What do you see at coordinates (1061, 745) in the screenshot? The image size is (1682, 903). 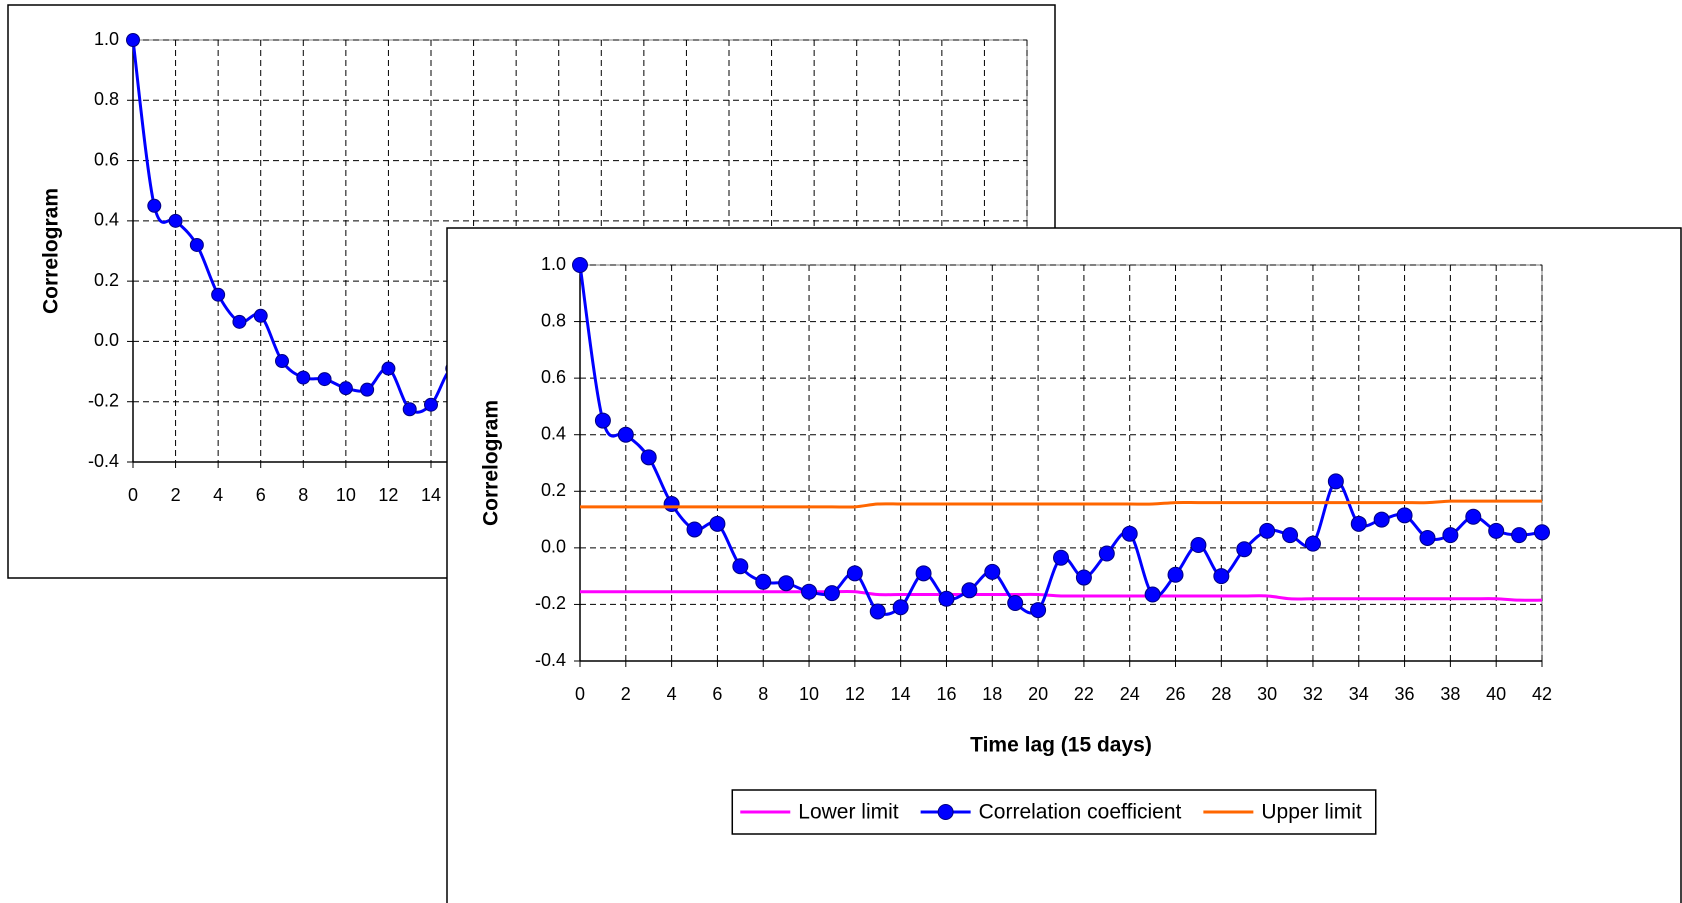 I see `x-axis-title: Time lag (15 days)` at bounding box center [1061, 745].